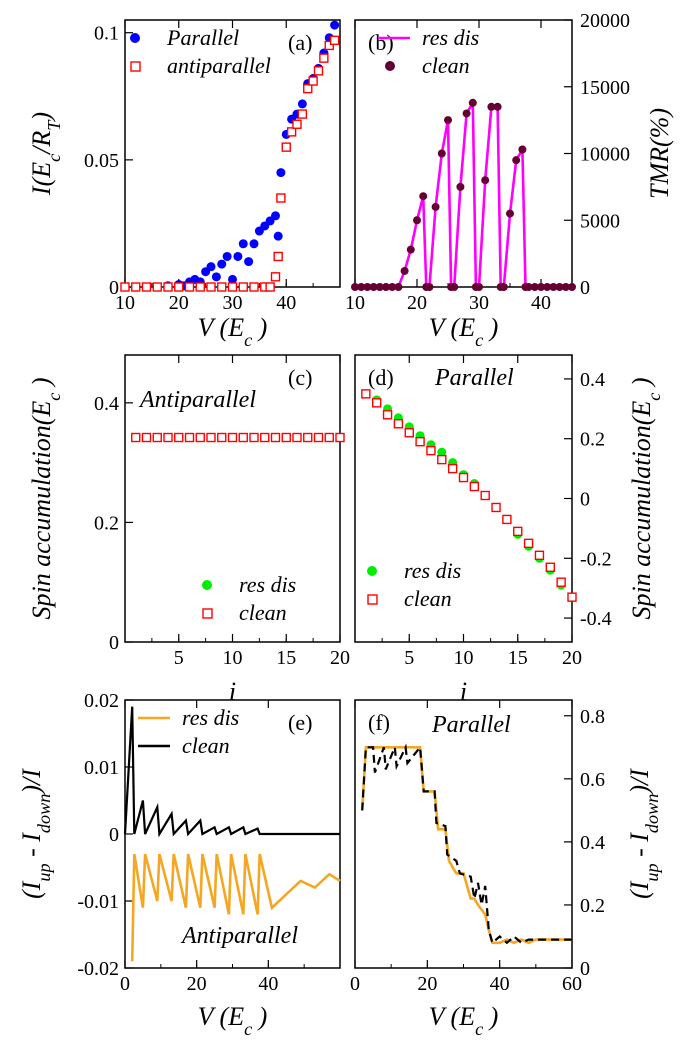 This screenshot has height=1040, width=684. I want to click on x-axis-label: V (Ec ), so click(464, 1020).